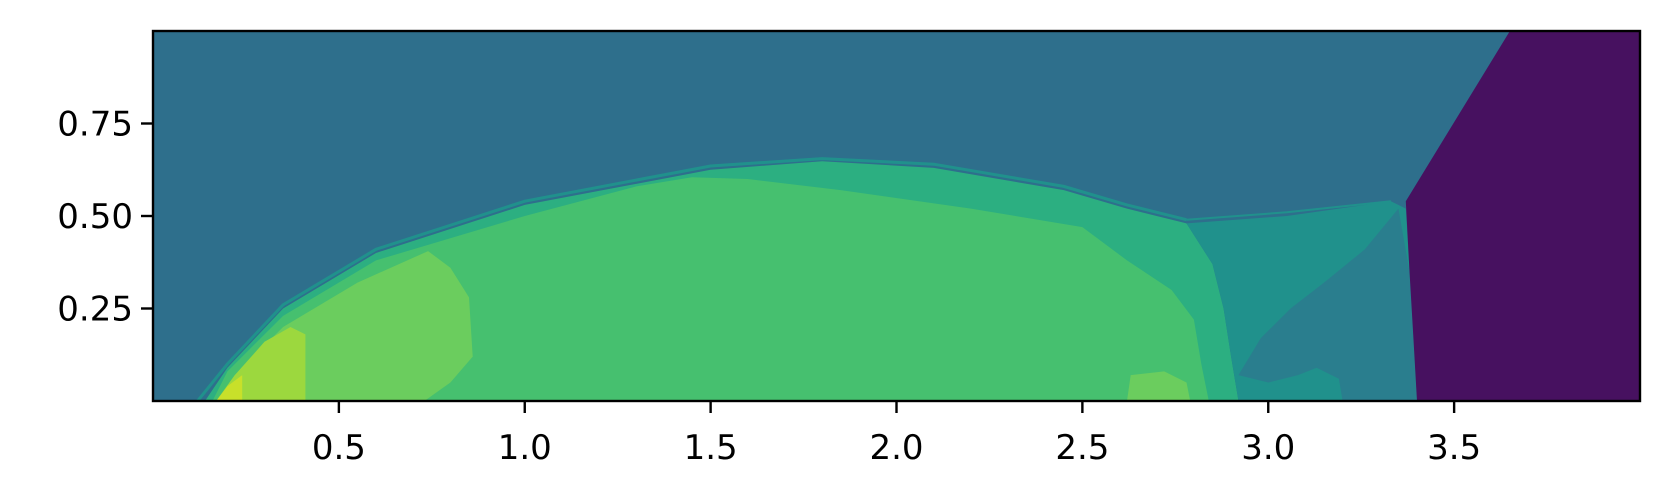  I want to click on oblique-shock-line, so click(1289, 210).